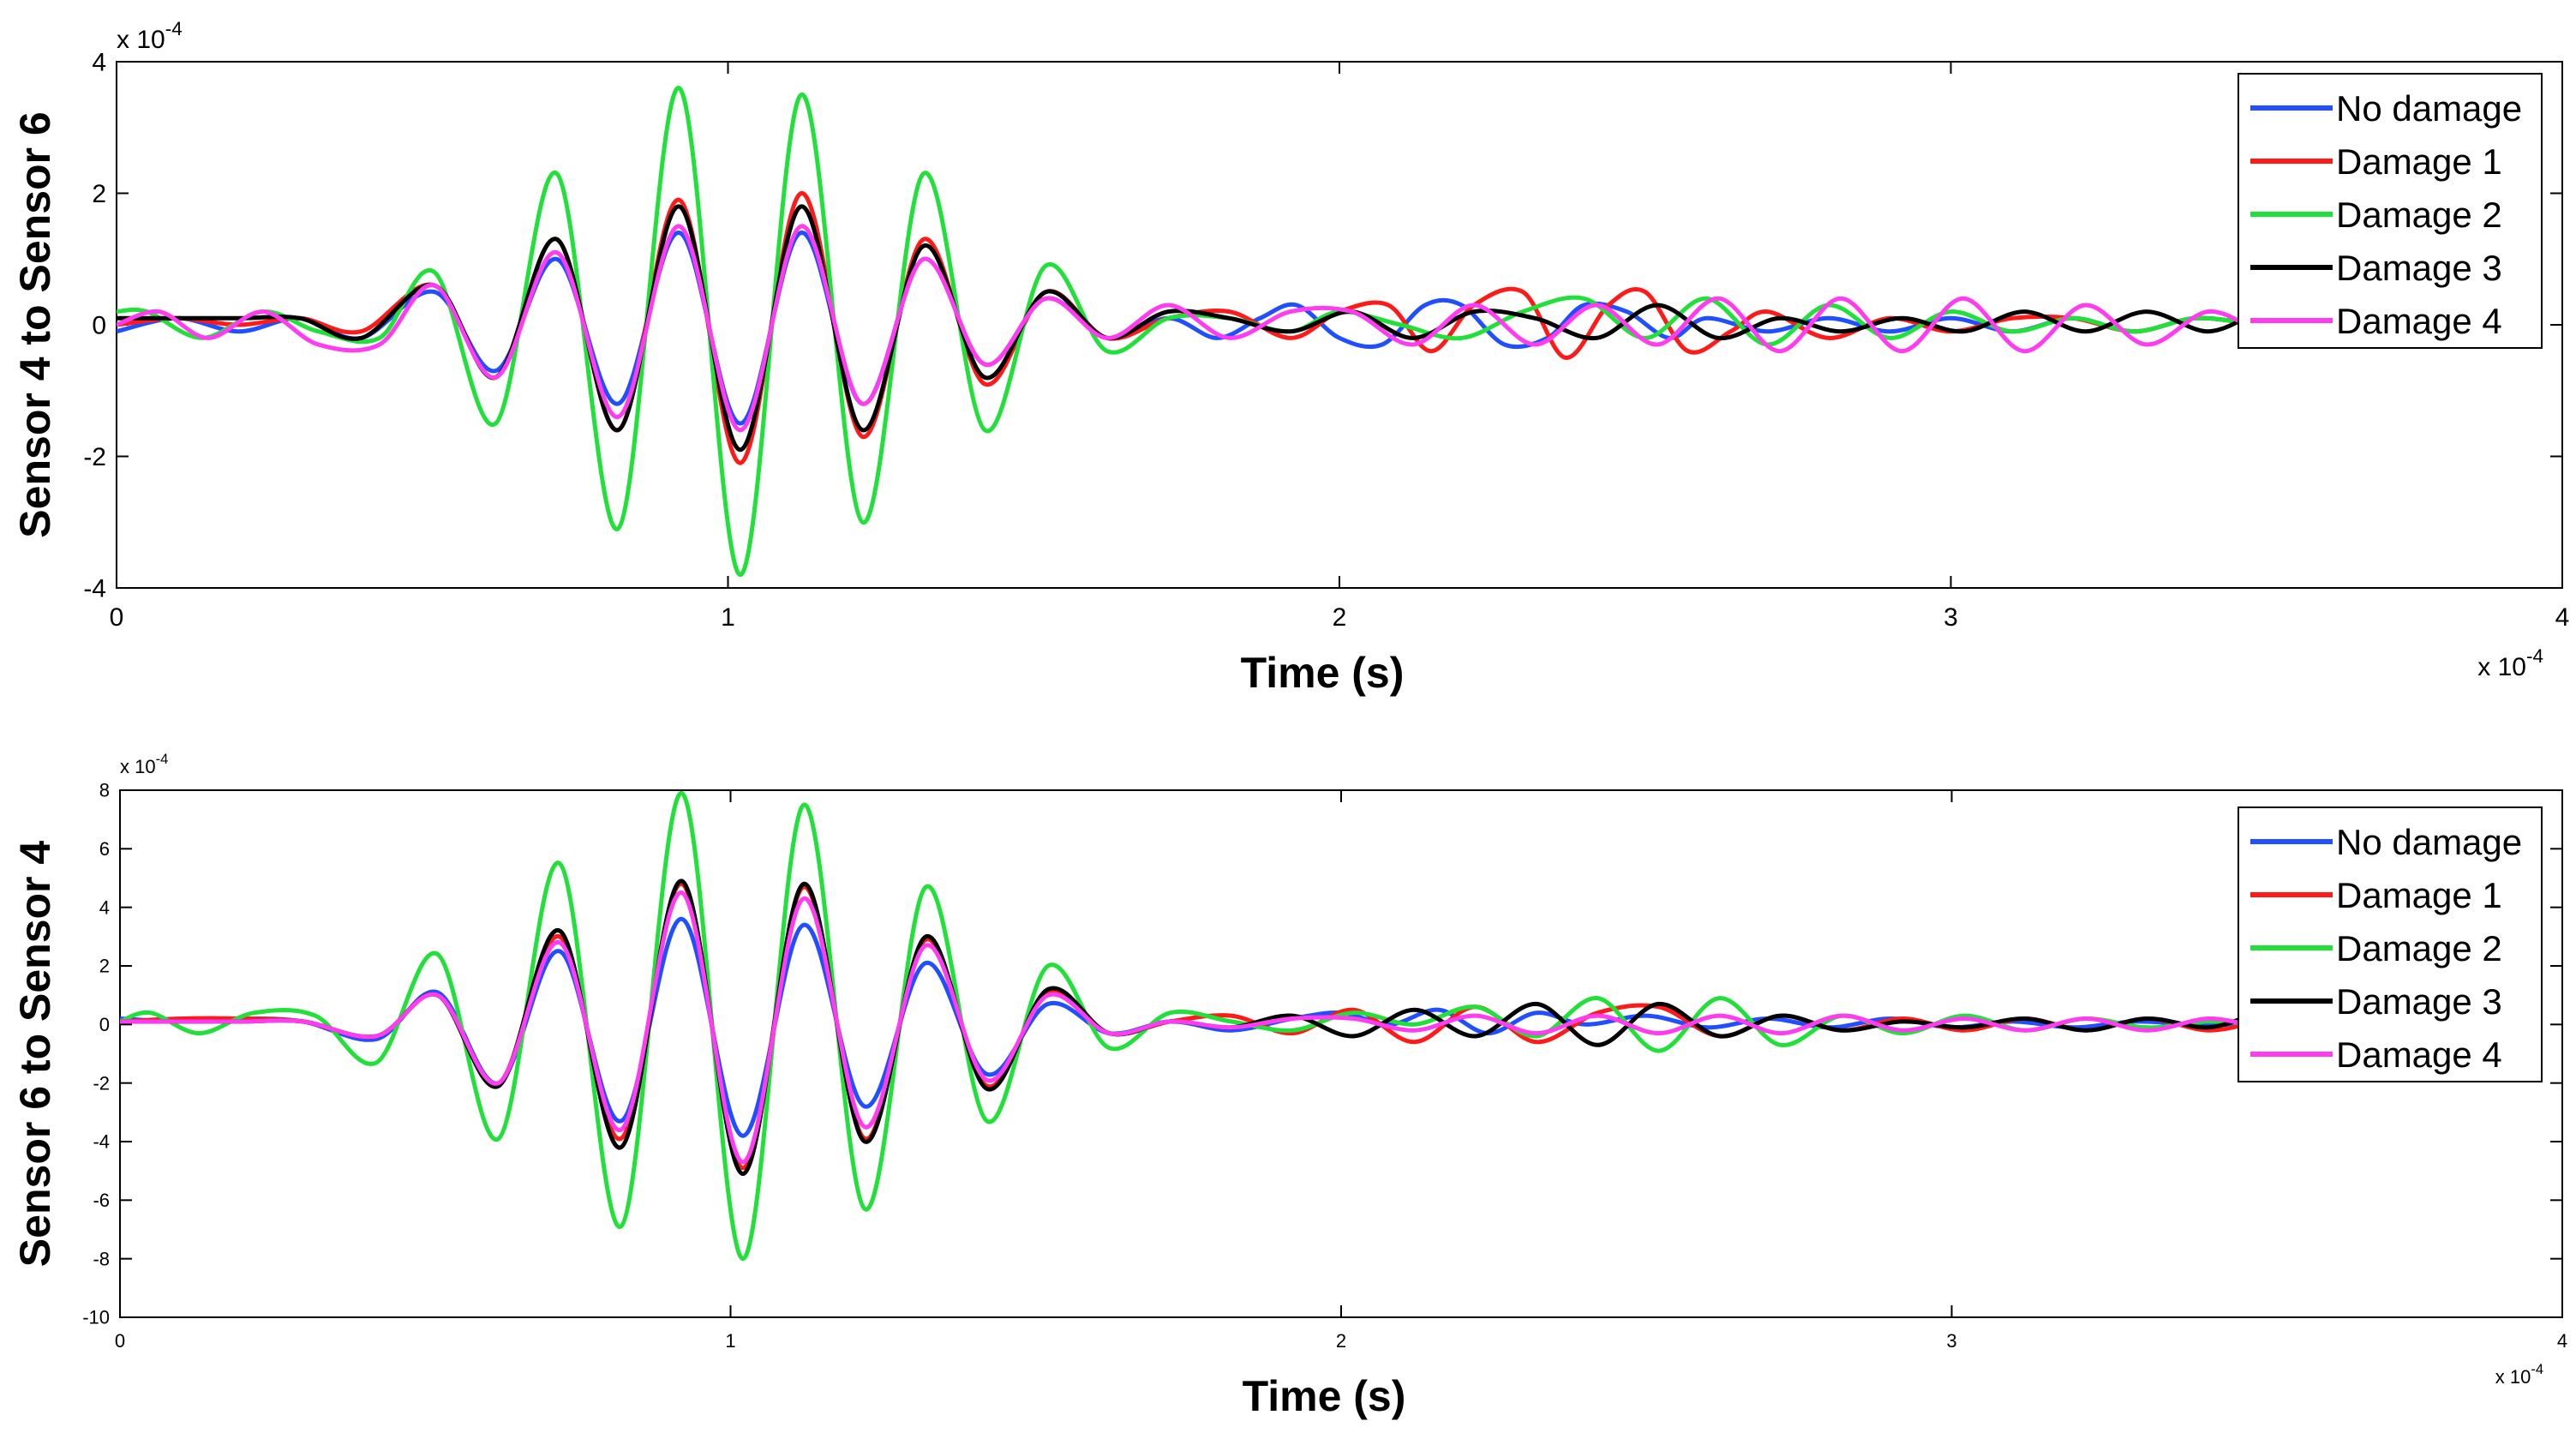 This screenshot has width=2576, height=1439. Describe the element at coordinates (104, 849) in the screenshot. I see `y-tick-label: 6` at that location.